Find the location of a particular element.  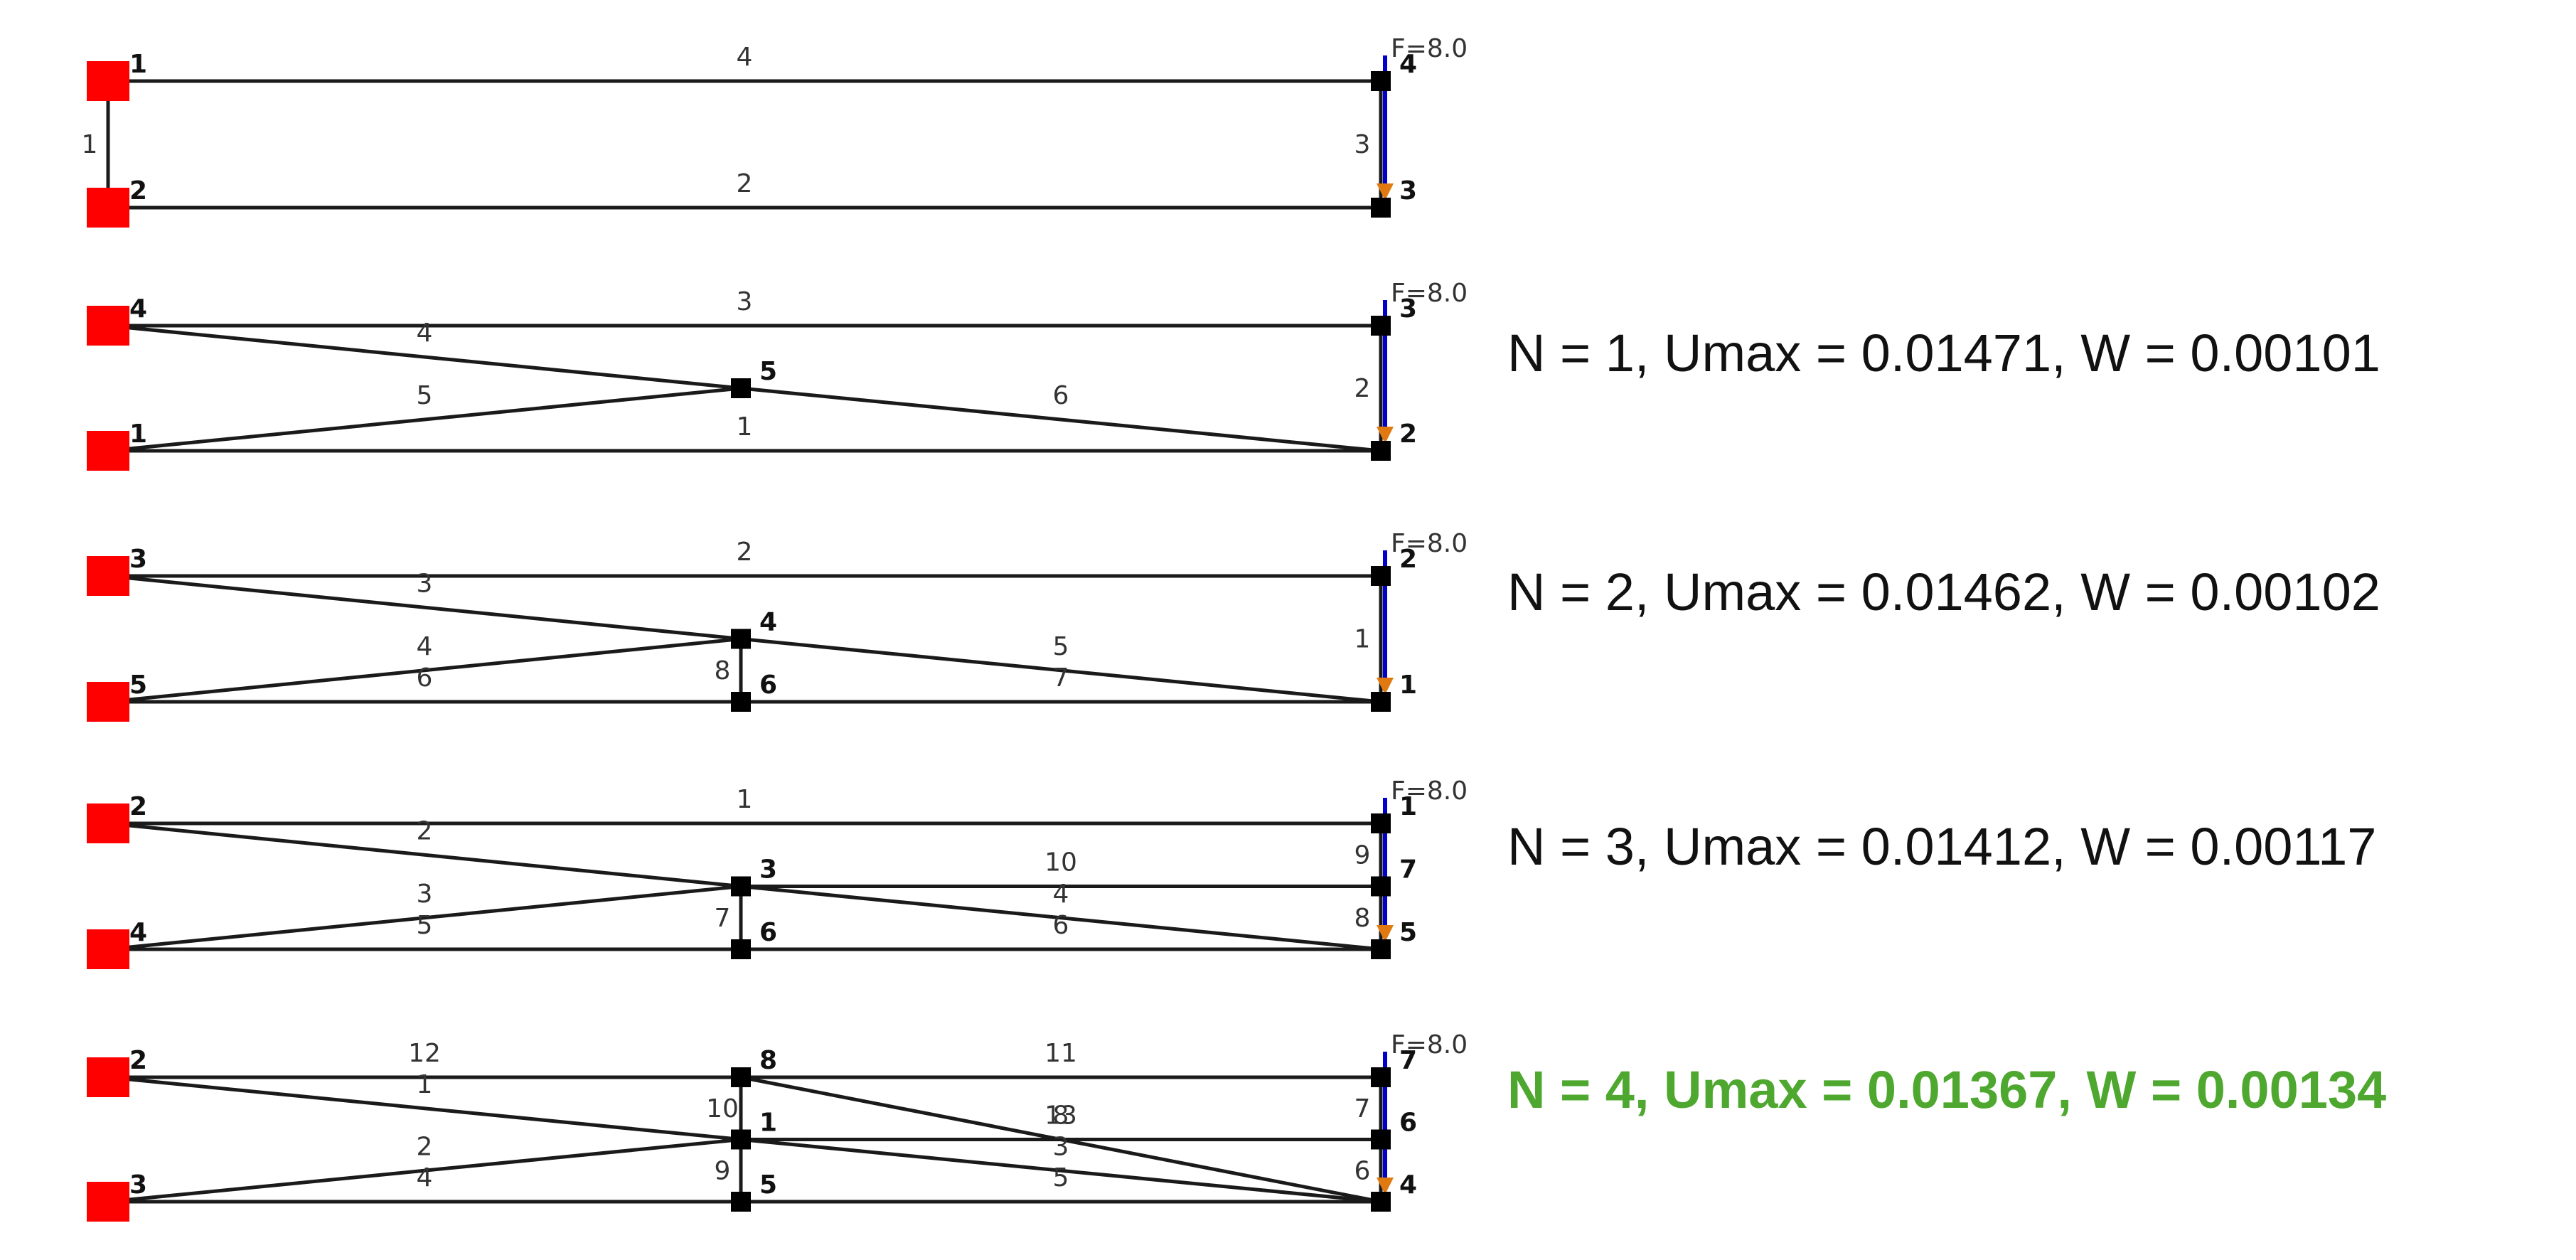

result-n4-best: N = 4, Umax = 0.01367, W = 0.00134 is located at coordinates (1947, 1089).